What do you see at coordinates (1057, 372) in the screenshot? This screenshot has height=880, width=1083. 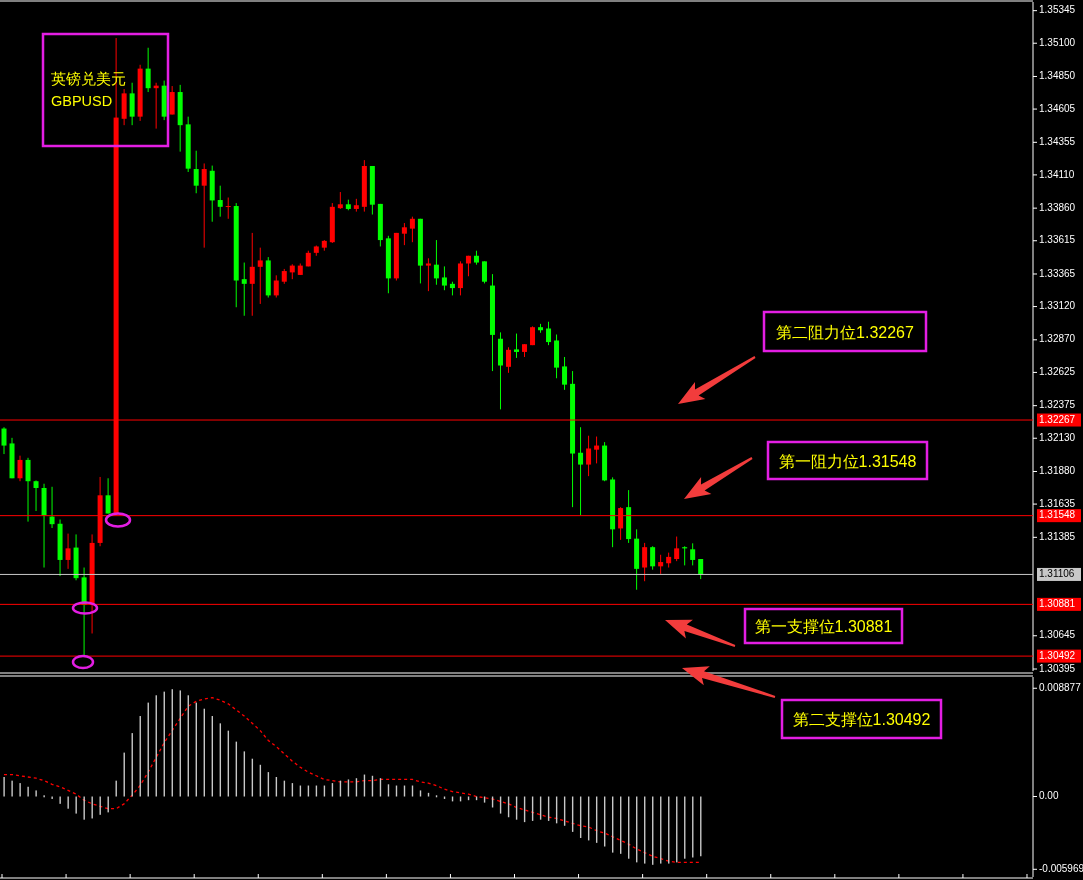 I see `y-tick-label: 1.32625` at bounding box center [1057, 372].